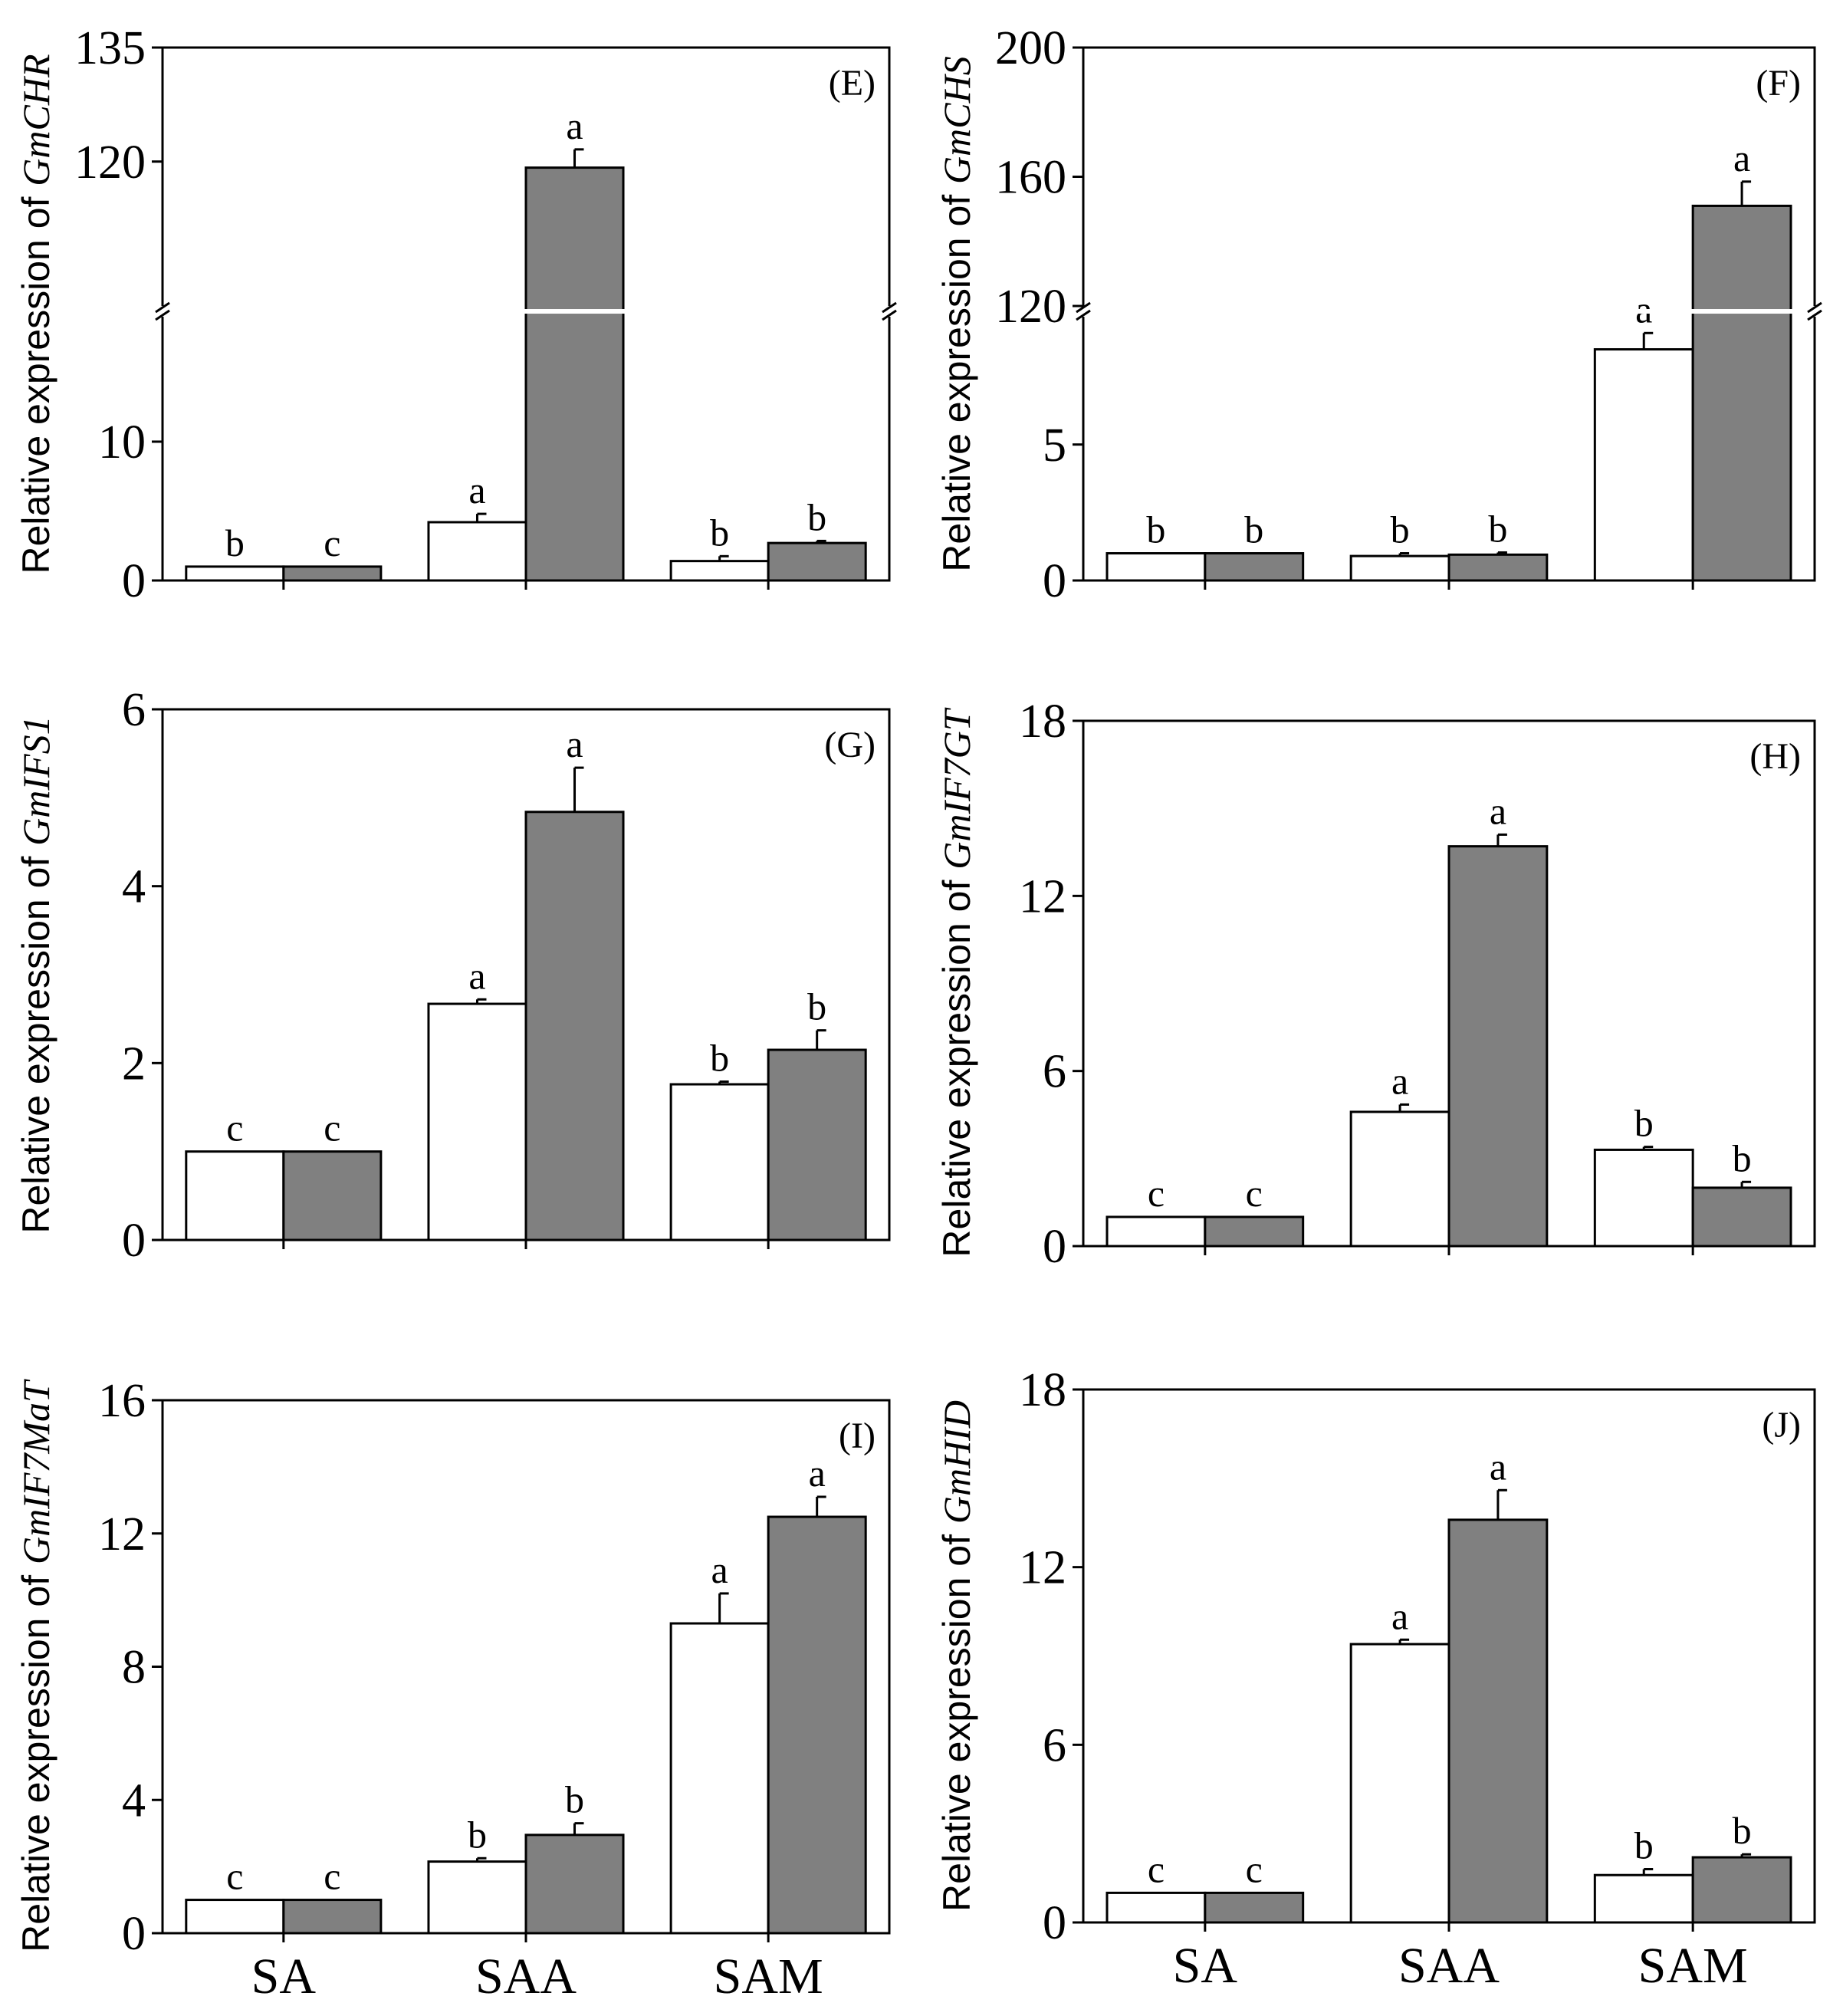 Image resolution: width=1843 pixels, height=2016 pixels. Describe the element at coordinates (852, 83) in the screenshot. I see `panel-label: (E)` at that location.